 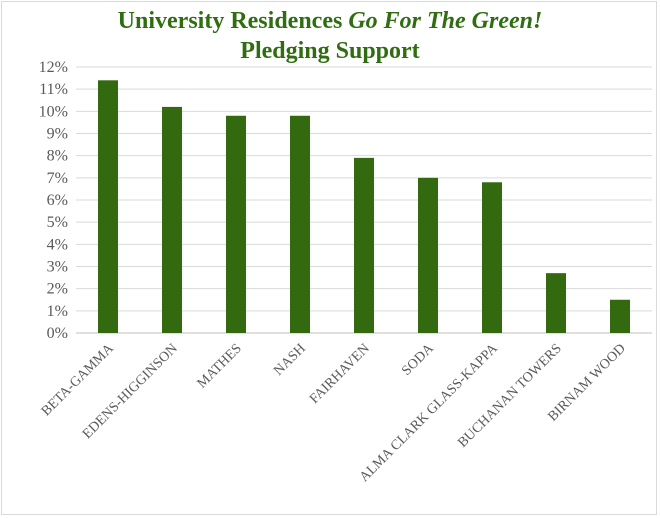 I want to click on y-tick-label: 12%, so click(x=53, y=67).